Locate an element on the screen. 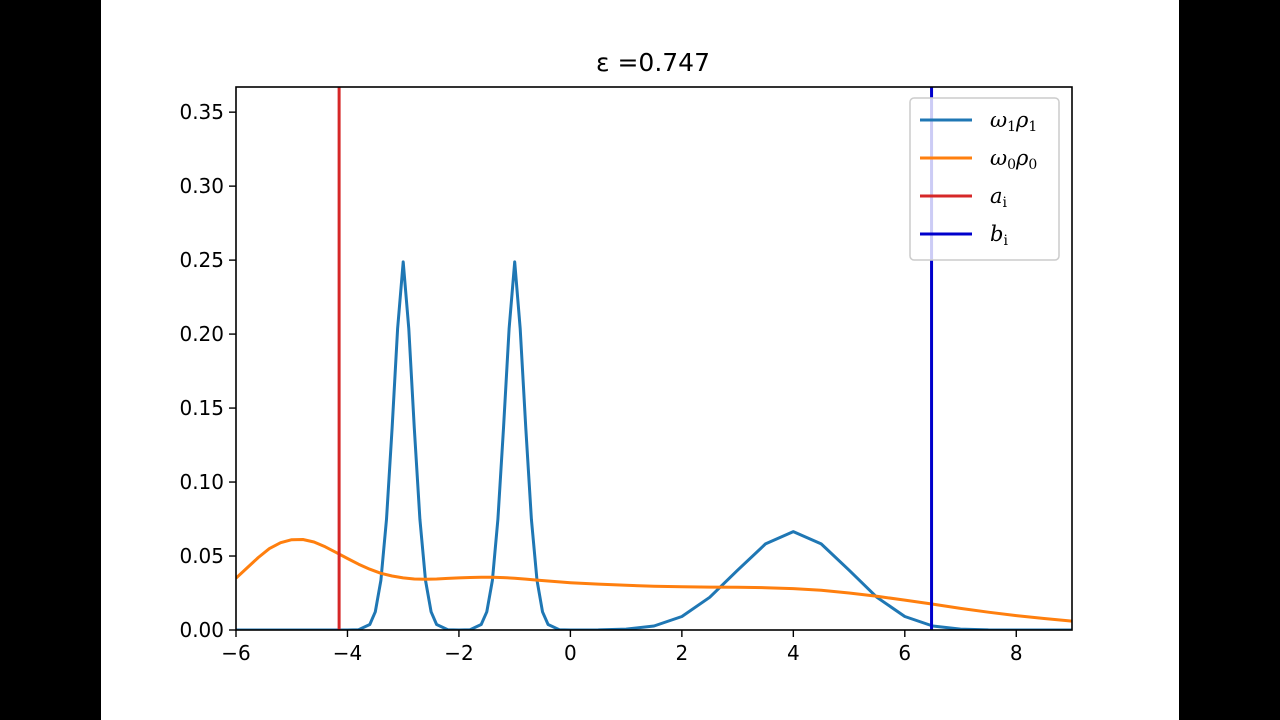 The height and width of the screenshot is (720, 1280). y-tick-label: 0.20 is located at coordinates (201, 334).